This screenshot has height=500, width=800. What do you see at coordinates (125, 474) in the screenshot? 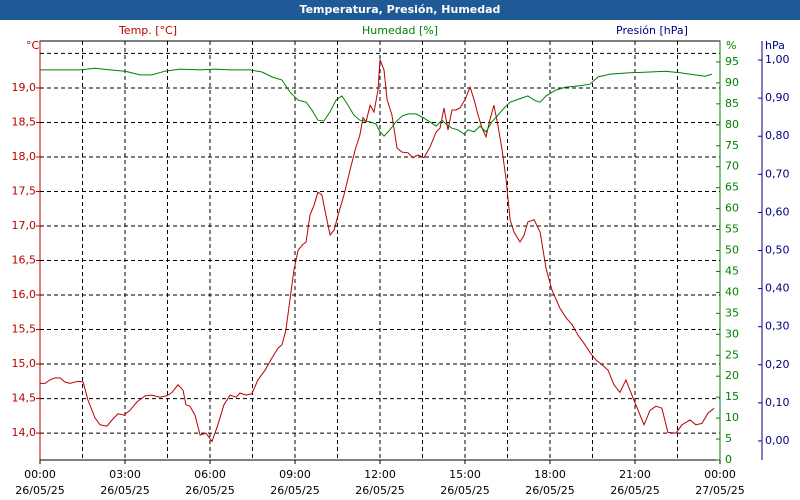
I see `x-tick-label: 03:00` at bounding box center [125, 474].